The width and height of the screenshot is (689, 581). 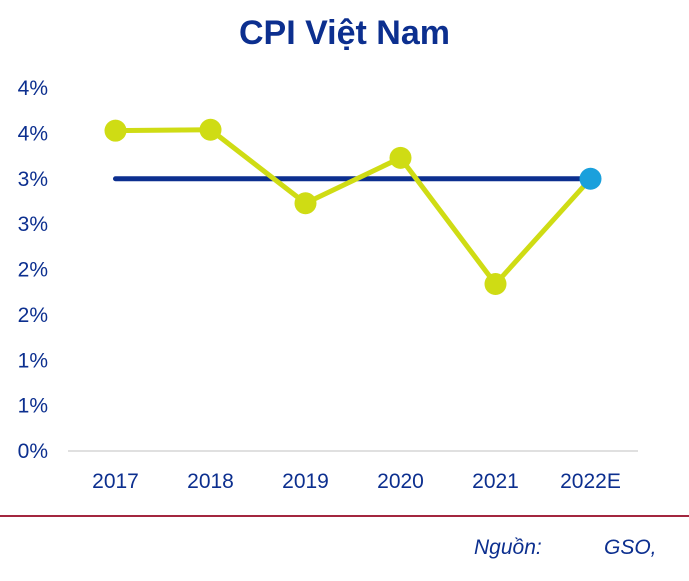 What do you see at coordinates (630, 547) in the screenshot?
I see `source-value: GSO,` at bounding box center [630, 547].